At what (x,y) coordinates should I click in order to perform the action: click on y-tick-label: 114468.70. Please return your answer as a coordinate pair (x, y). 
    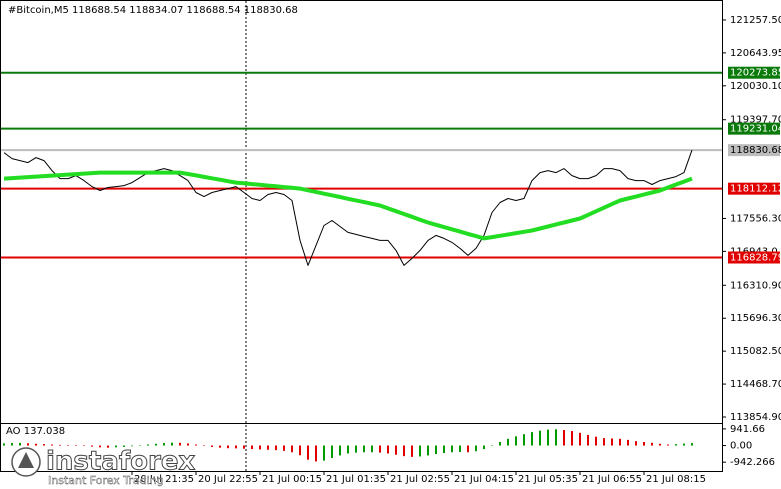
    Looking at the image, I should click on (755, 384).